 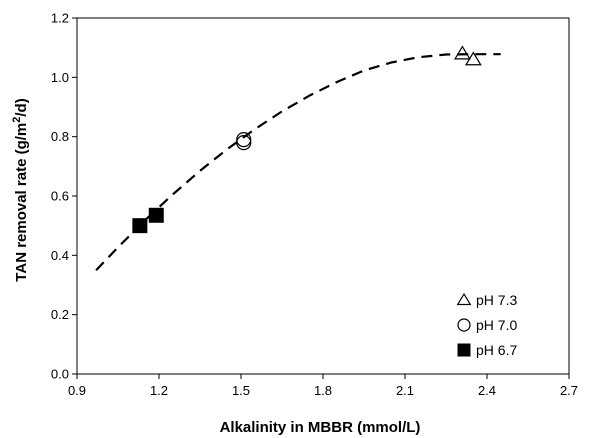 What do you see at coordinates (60, 374) in the screenshot?
I see `y-tick-label: 0.0` at bounding box center [60, 374].